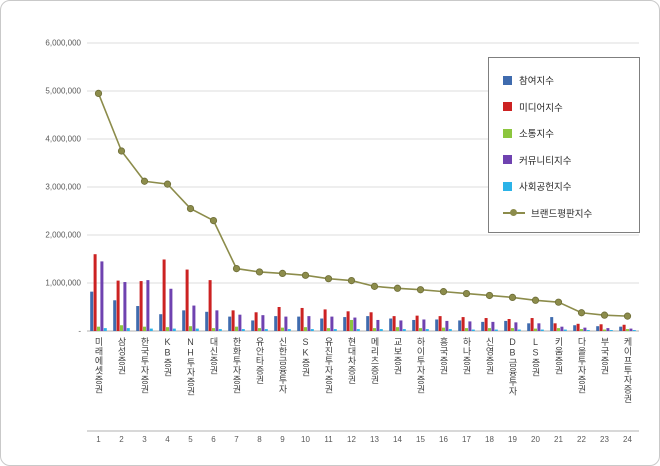 This screenshot has height=466, width=660. I want to click on rank-number: 13, so click(374, 439).